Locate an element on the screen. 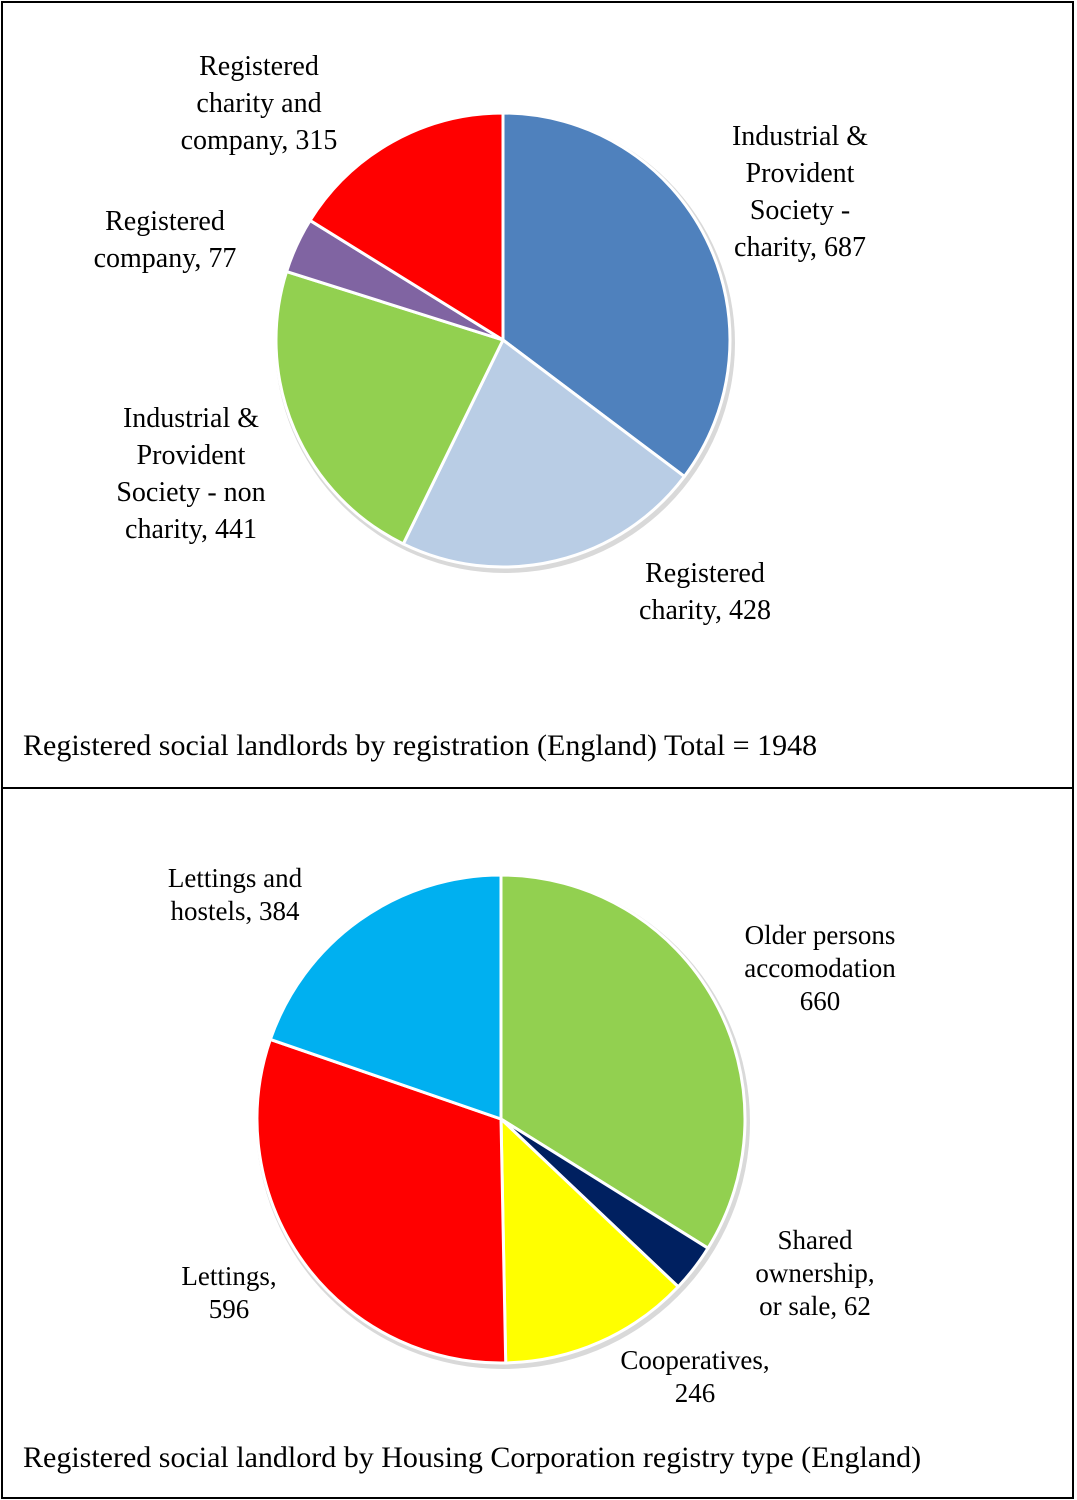  data-label-lettings-and-hostels: Lettings and hostels, 384 is located at coordinates (235, 894).